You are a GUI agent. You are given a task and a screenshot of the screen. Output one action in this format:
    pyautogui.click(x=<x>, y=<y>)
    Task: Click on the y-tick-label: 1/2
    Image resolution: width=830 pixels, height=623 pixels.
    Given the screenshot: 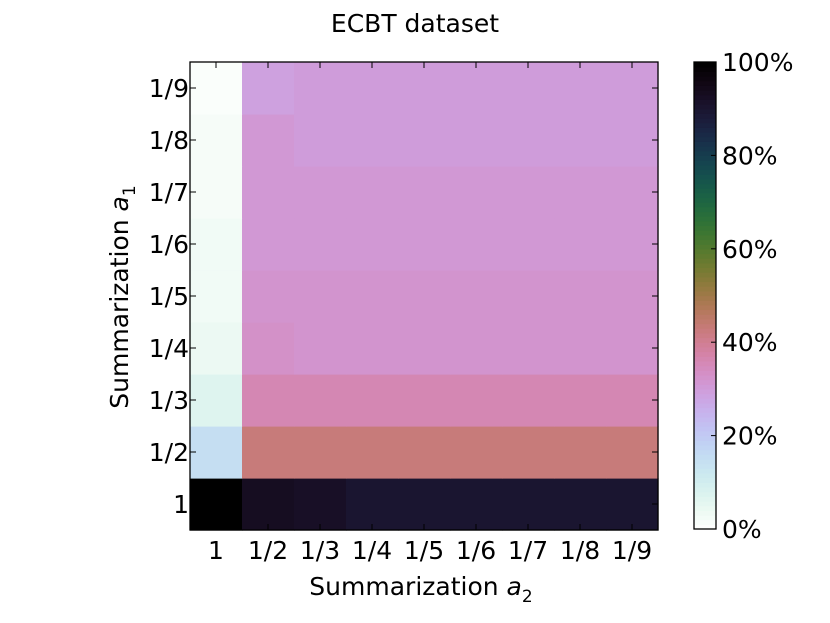 What is the action you would take?
    pyautogui.click(x=169, y=452)
    